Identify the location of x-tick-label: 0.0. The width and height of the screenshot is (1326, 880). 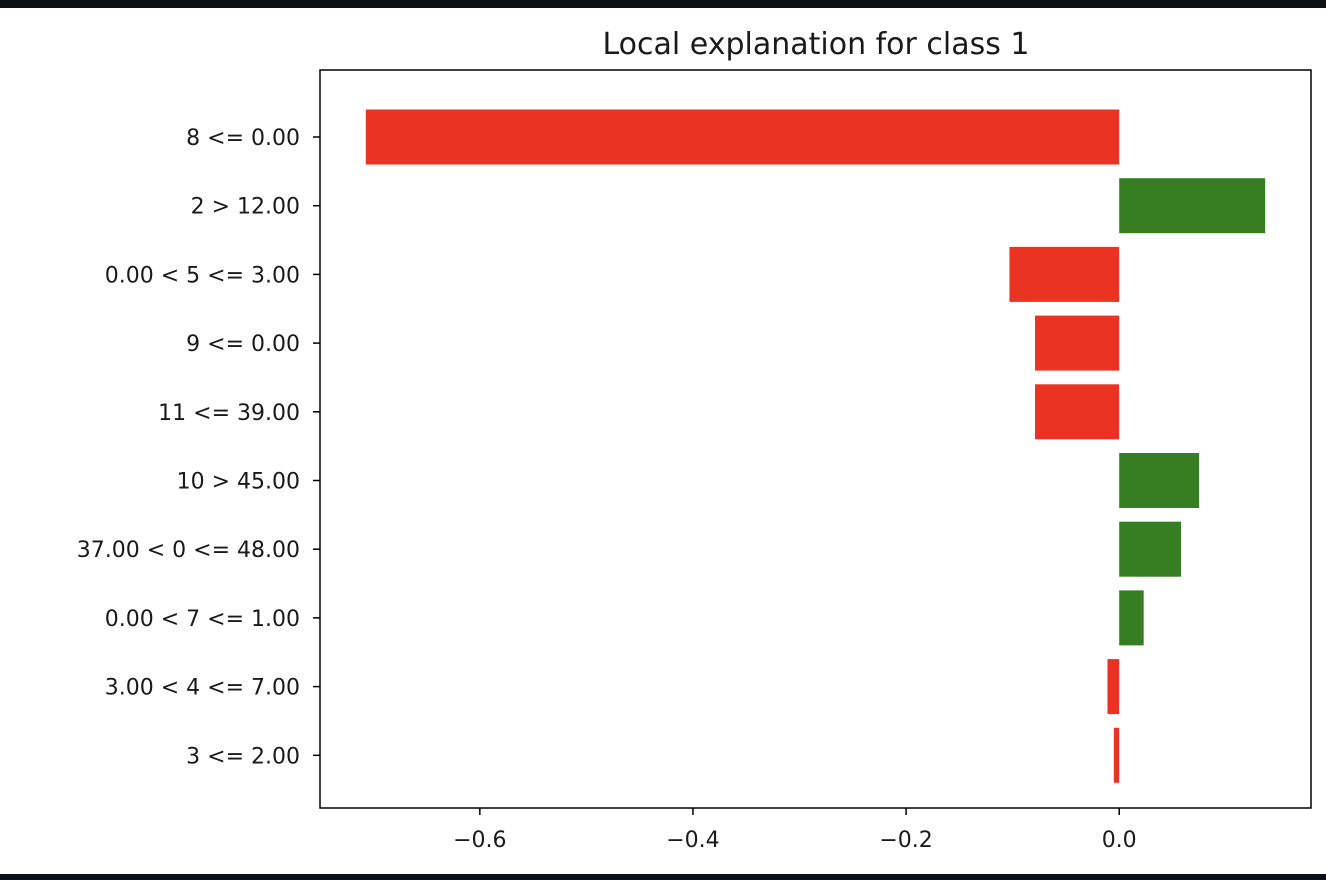
(1119, 840).